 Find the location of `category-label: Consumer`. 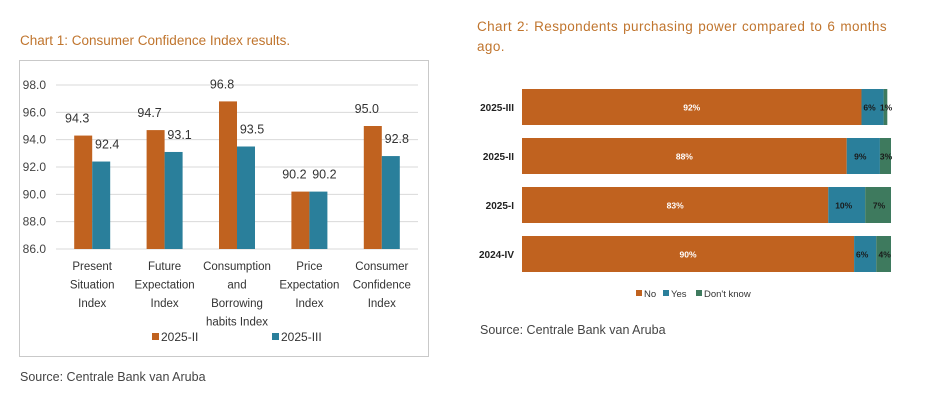

category-label: Consumer is located at coordinates (381, 267).